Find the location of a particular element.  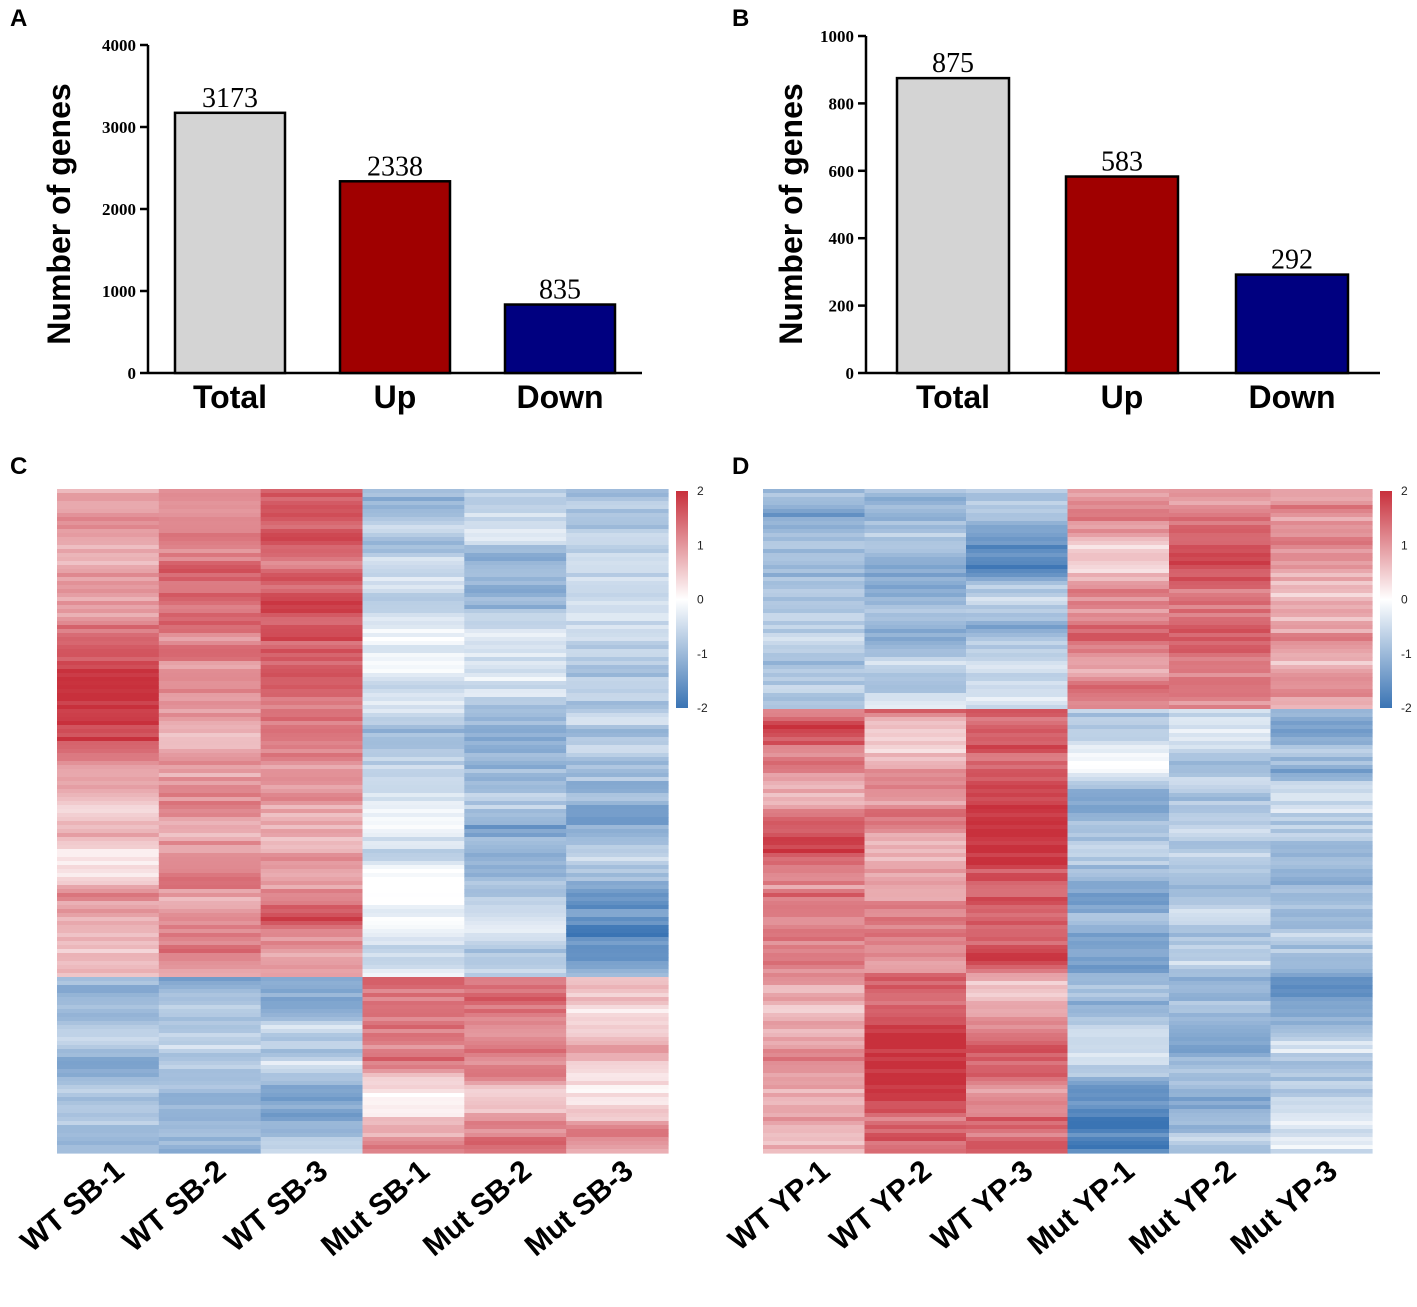

heatmap-column-label-d-4: Mut YP-1 is located at coordinates (1081, 1207).